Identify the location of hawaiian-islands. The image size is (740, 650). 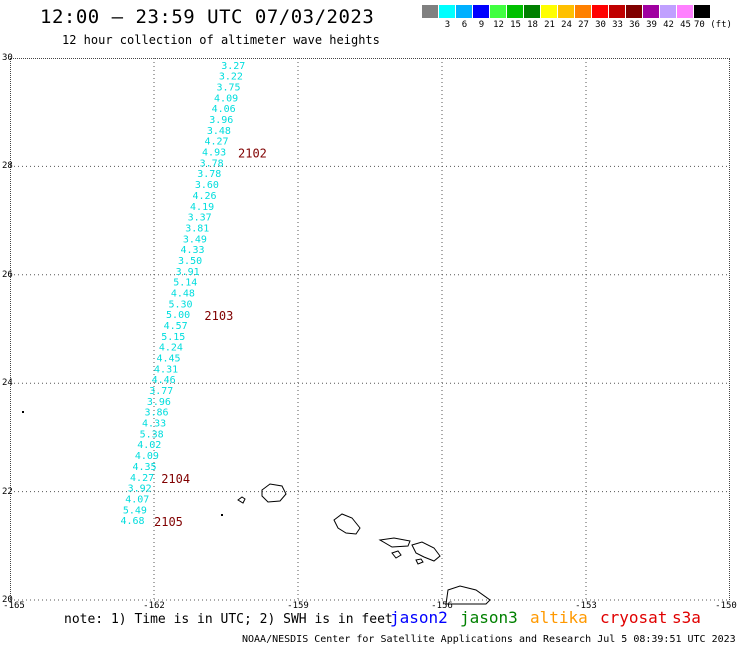
(364, 544).